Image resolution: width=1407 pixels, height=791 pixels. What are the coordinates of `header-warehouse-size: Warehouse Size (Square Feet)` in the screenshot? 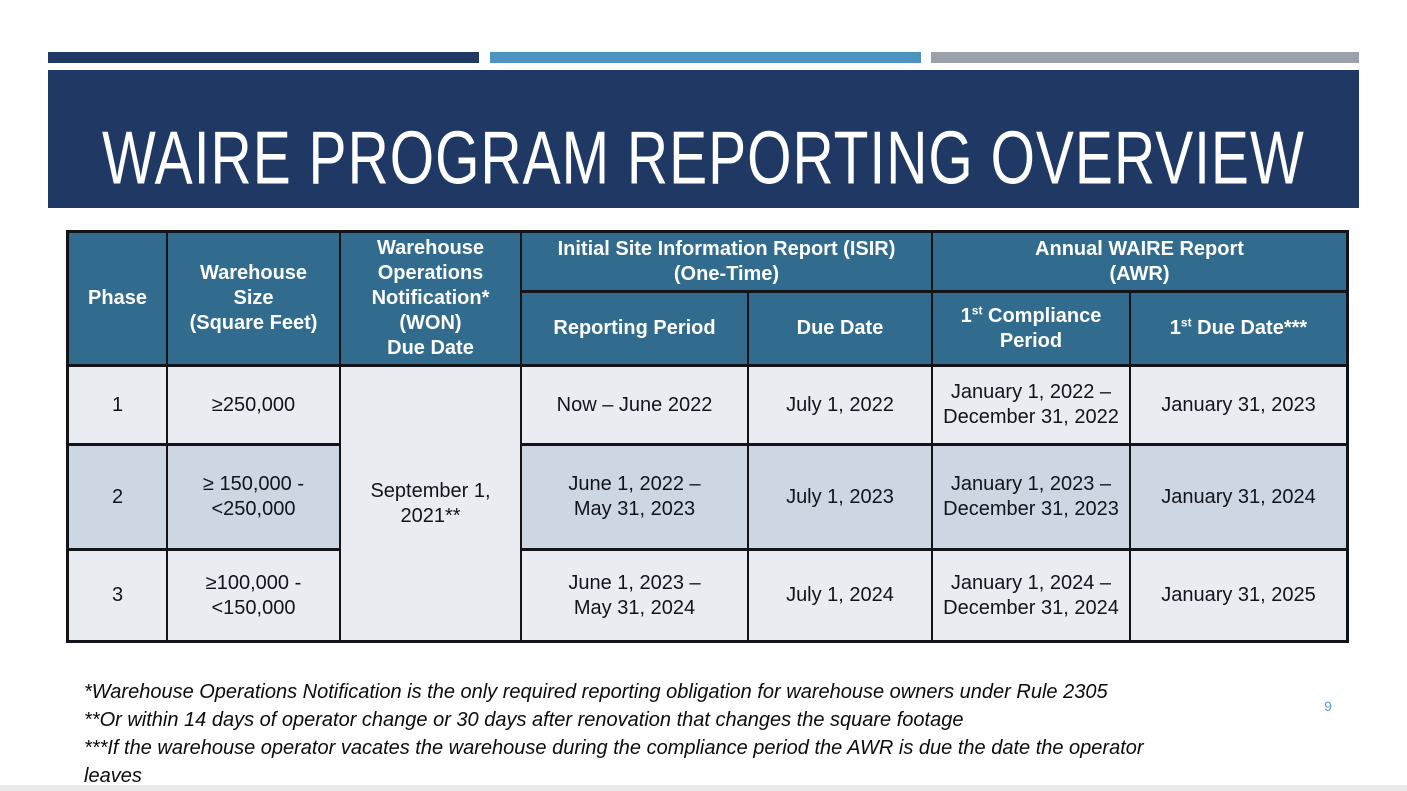 It's located at (254, 300).